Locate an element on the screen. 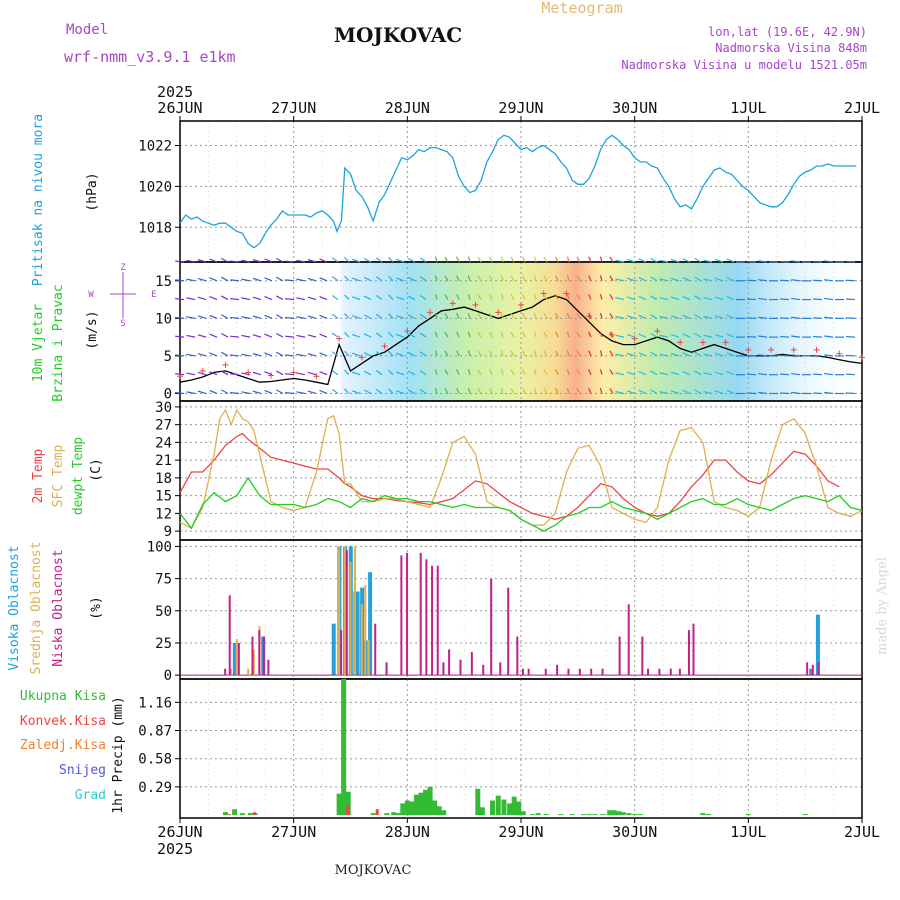  legend-total-rain: Ukupna Kisa is located at coordinates (63, 696).